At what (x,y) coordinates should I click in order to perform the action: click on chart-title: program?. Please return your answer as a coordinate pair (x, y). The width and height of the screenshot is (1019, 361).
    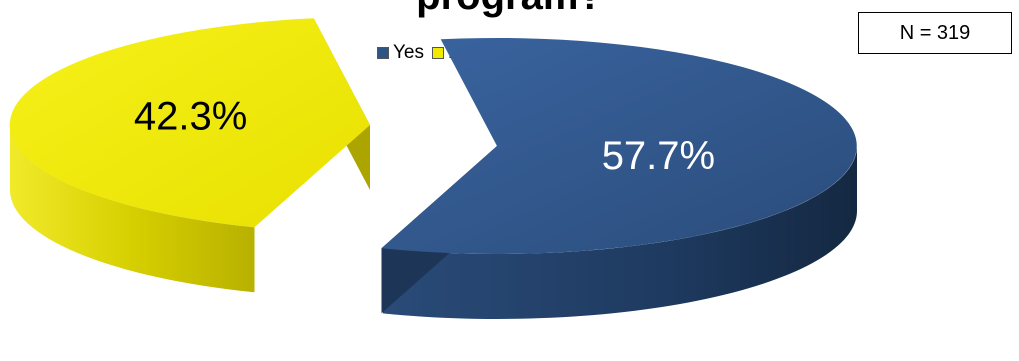
    Looking at the image, I should click on (509, 9).